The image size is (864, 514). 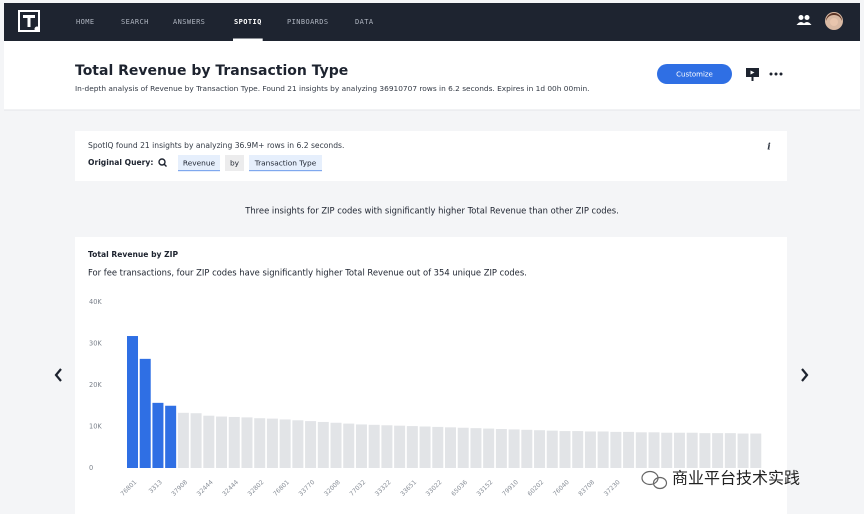 I want to click on nav-active-indicator, so click(x=248, y=39).